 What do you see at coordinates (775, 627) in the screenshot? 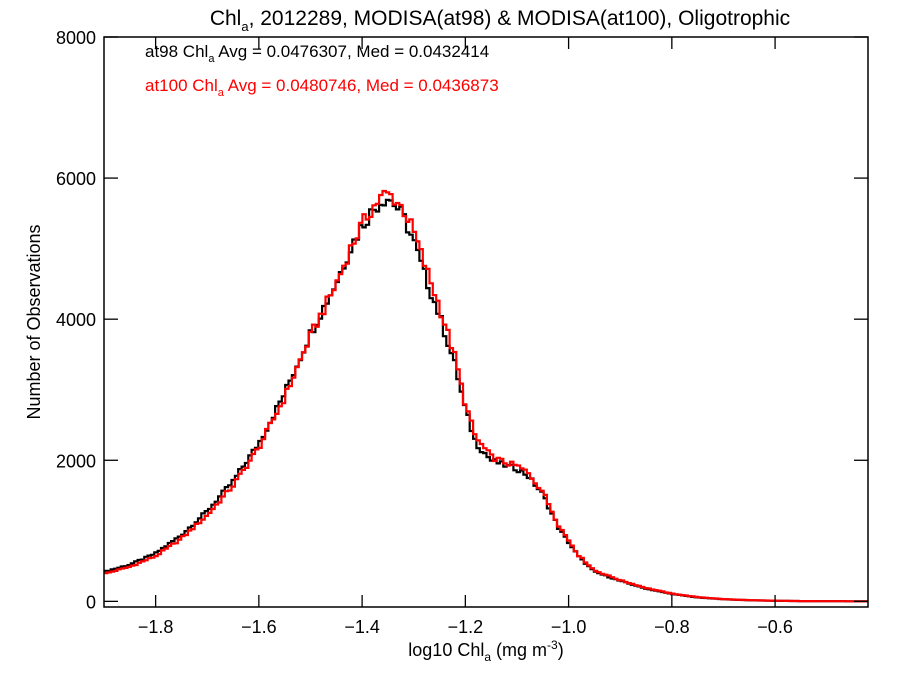
I see `x-tick-label: −0.6` at bounding box center [775, 627].